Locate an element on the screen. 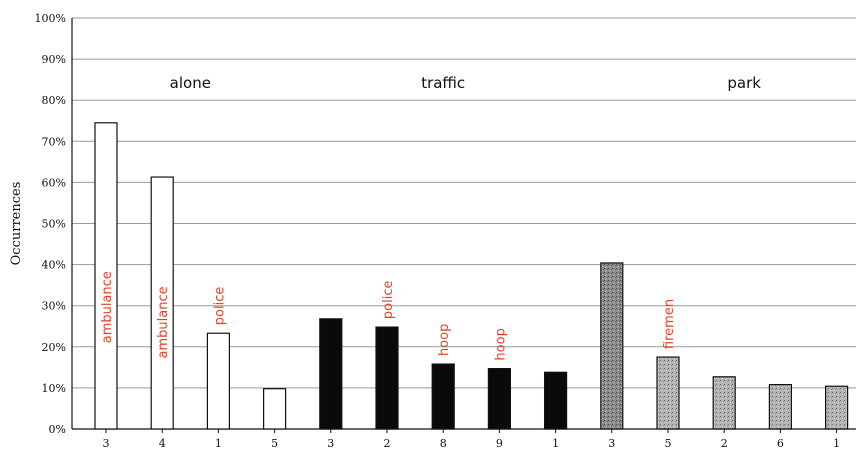 This screenshot has height=452, width=856. y-tick-label: 40% is located at coordinates (54, 265).